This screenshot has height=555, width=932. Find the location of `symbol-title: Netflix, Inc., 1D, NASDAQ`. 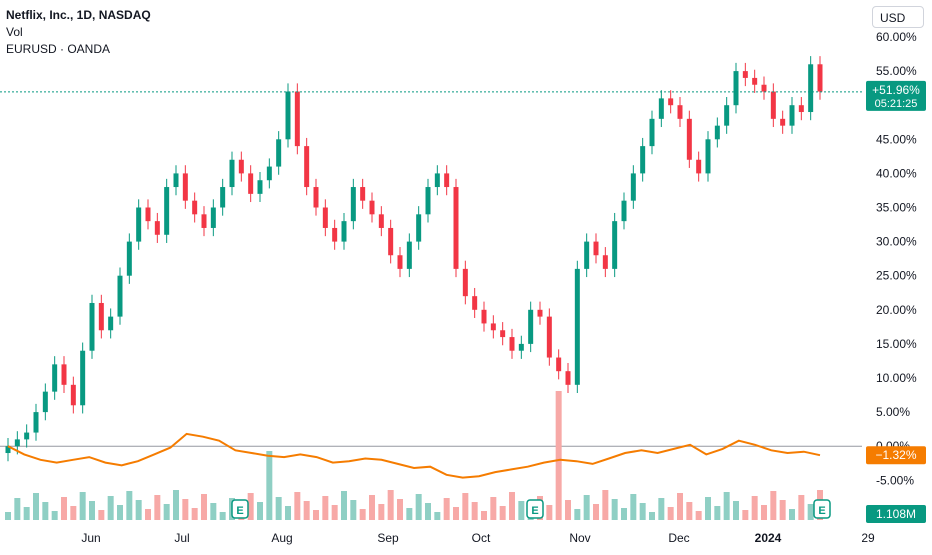

symbol-title: Netflix, Inc., 1D, NASDAQ is located at coordinates (78, 15).